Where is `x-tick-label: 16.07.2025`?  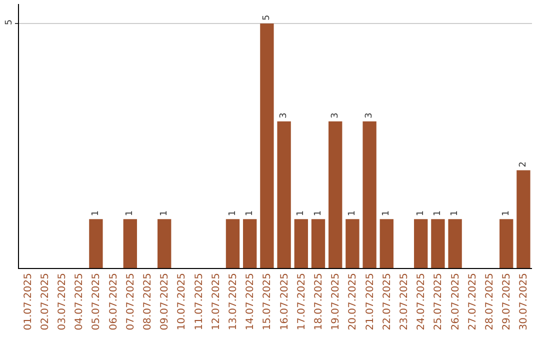
x-tick-label: 16.07.2025 is located at coordinates (284, 301).